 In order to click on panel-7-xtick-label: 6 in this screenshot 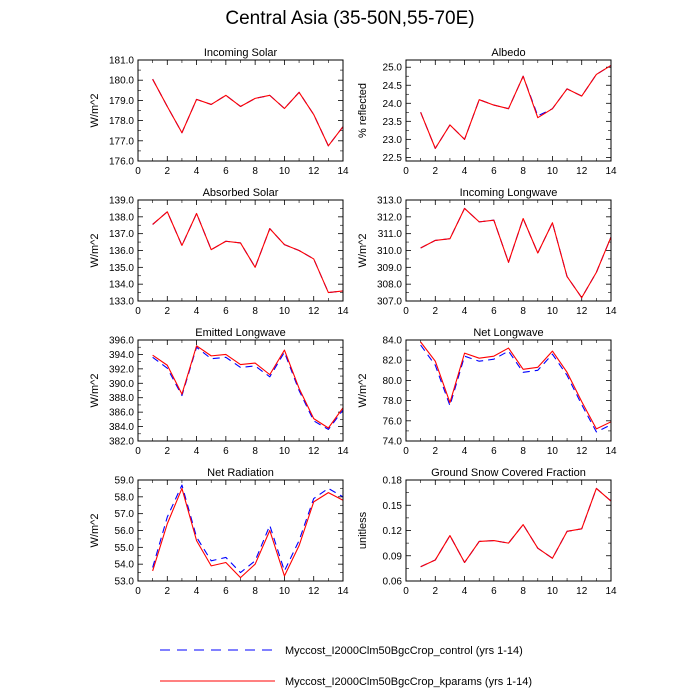, I will do `click(226, 591)`.